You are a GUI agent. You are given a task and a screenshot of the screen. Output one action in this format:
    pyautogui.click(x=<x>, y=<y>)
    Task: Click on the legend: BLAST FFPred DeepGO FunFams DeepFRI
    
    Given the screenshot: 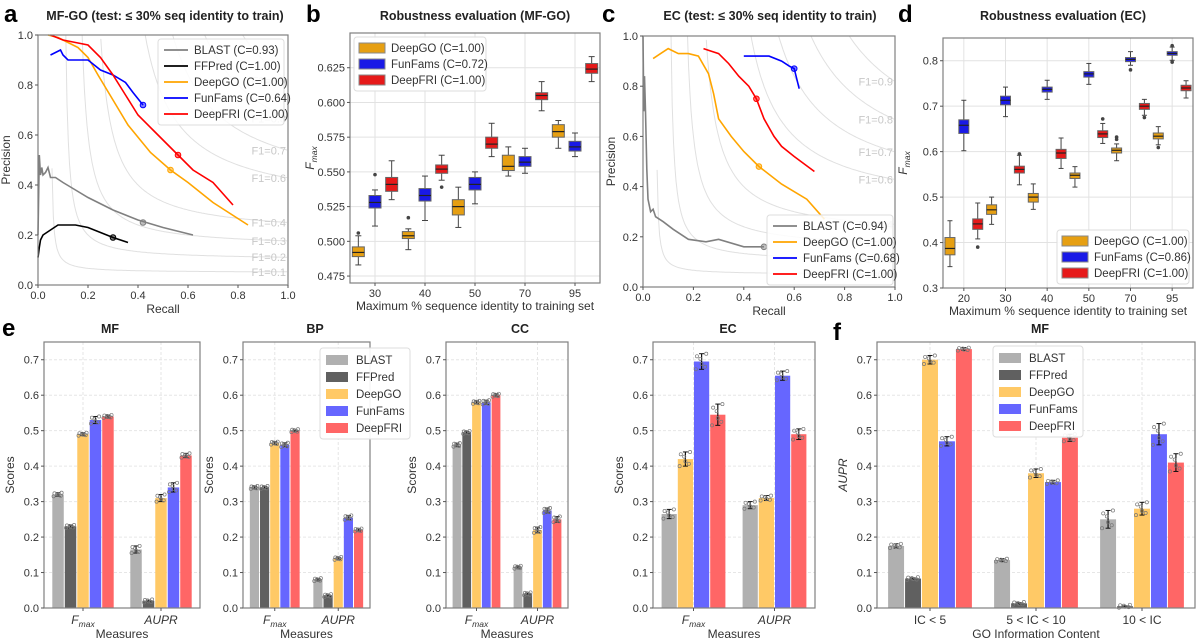 What is the action you would take?
    pyautogui.click(x=365, y=393)
    